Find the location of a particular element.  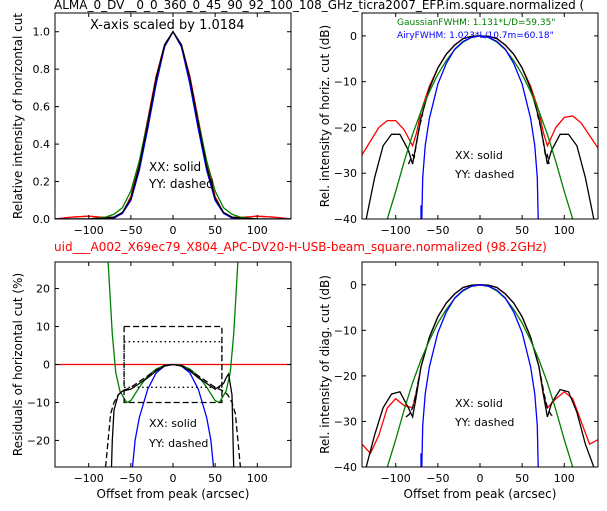

y-tick-label: 20 is located at coordinates (43, 289).